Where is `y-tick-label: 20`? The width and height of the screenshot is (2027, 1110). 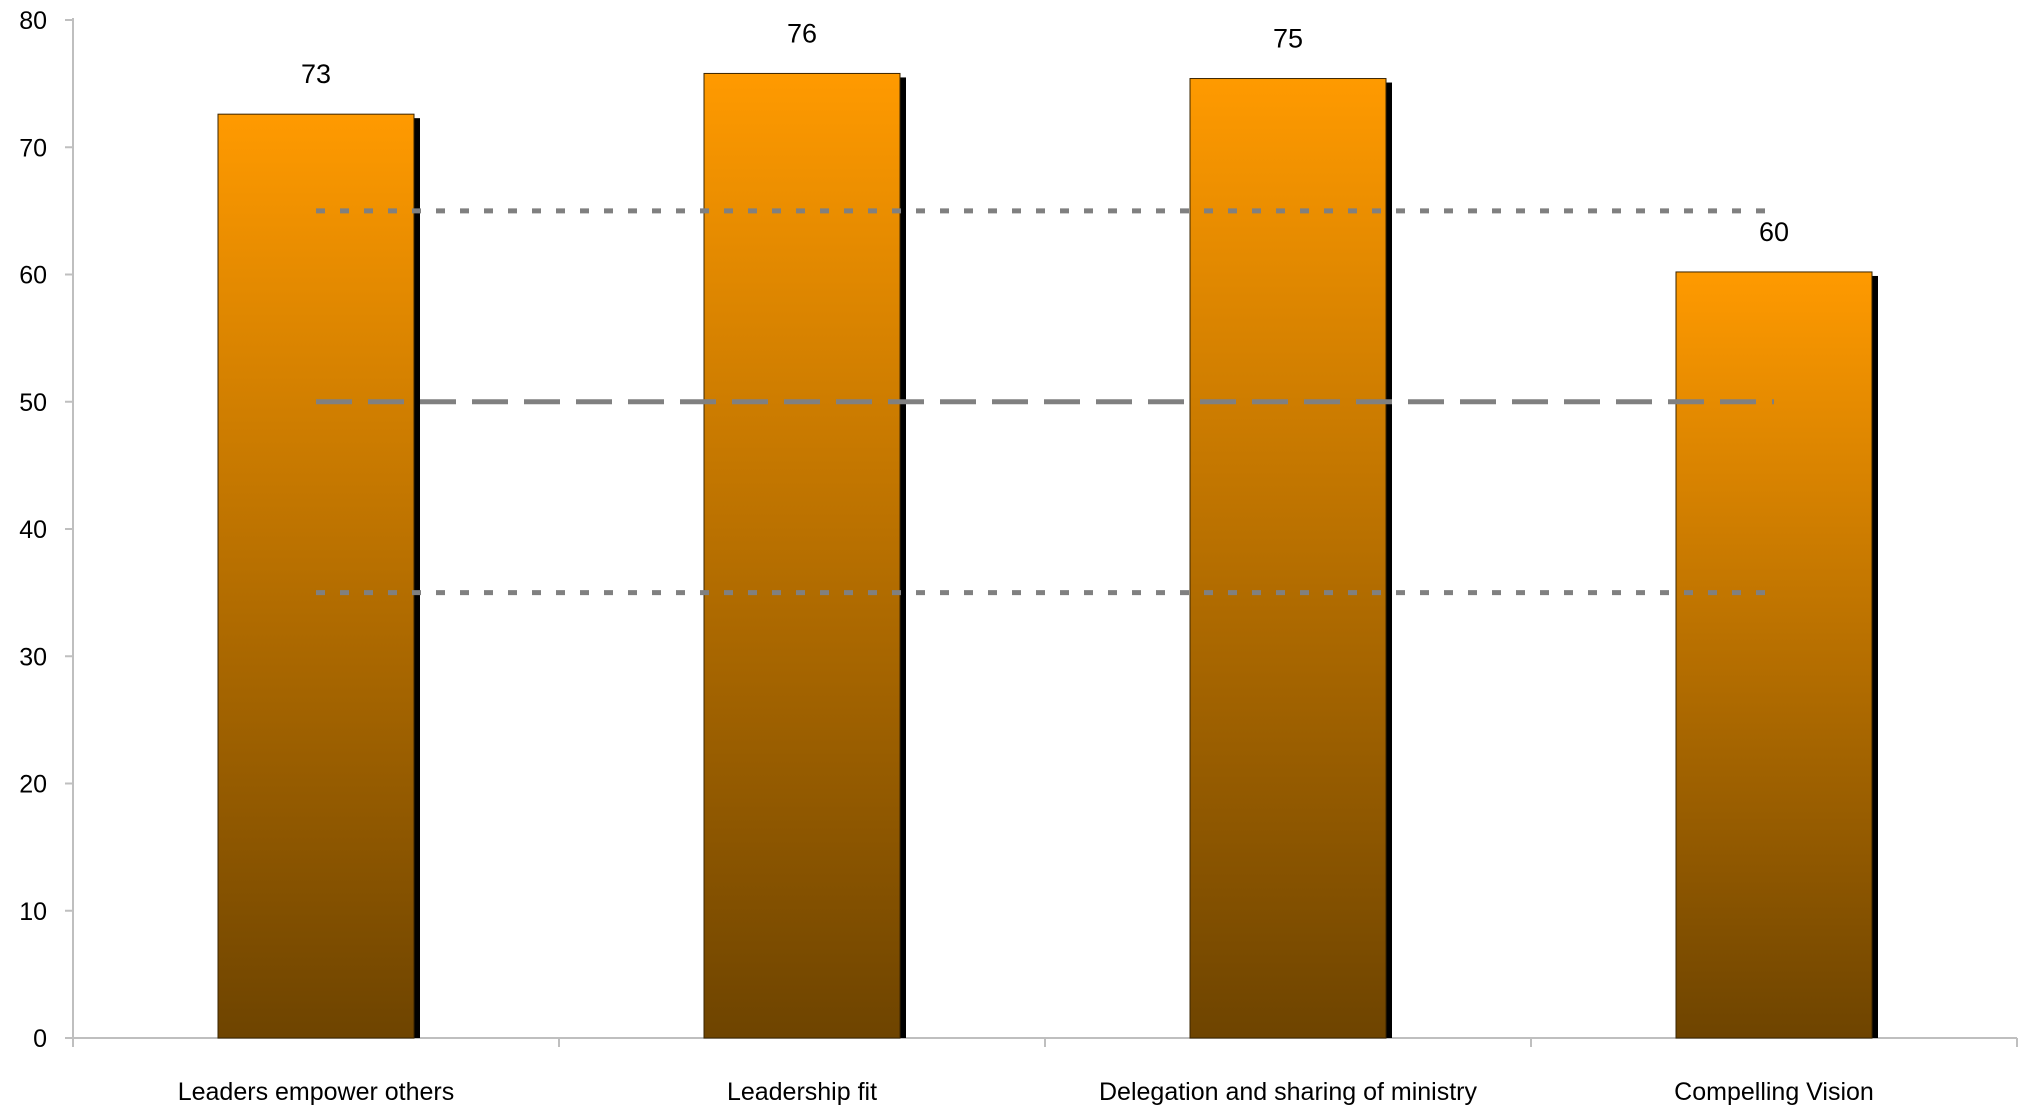 y-tick-label: 20 is located at coordinates (33, 785).